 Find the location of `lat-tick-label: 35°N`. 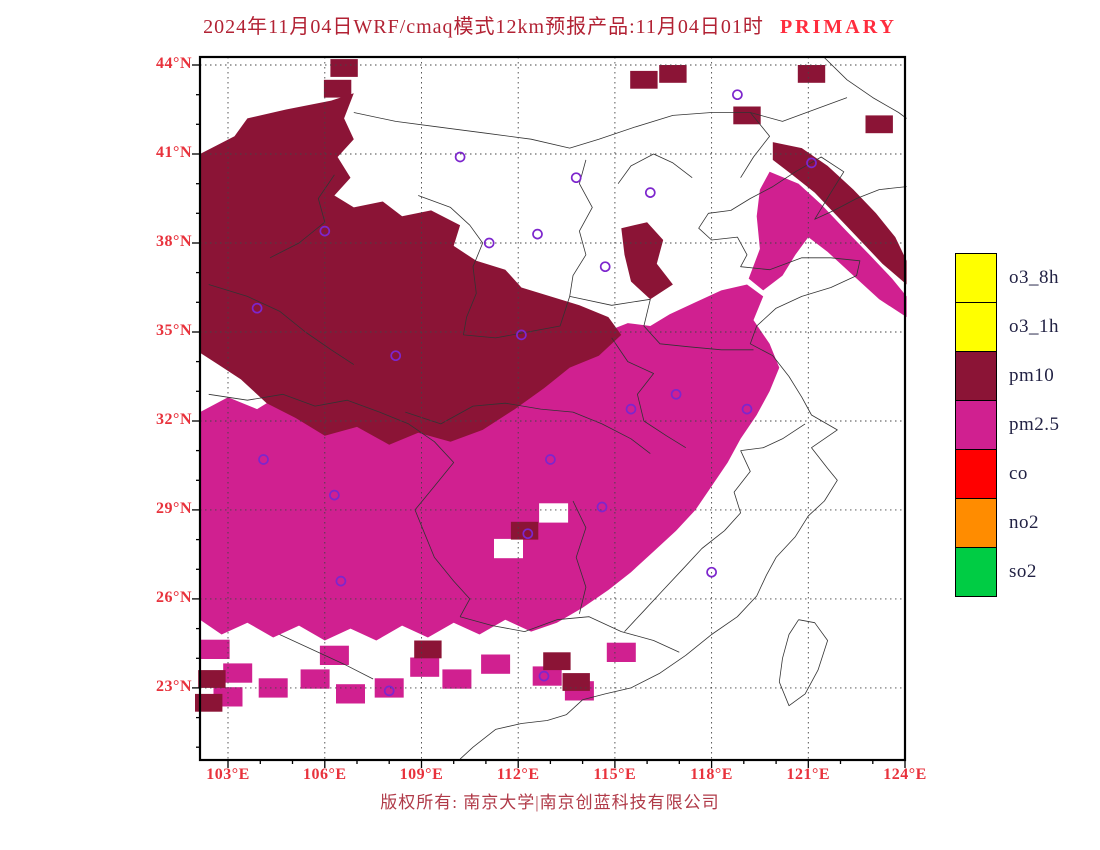

lat-tick-label: 35°N is located at coordinates (174, 330).